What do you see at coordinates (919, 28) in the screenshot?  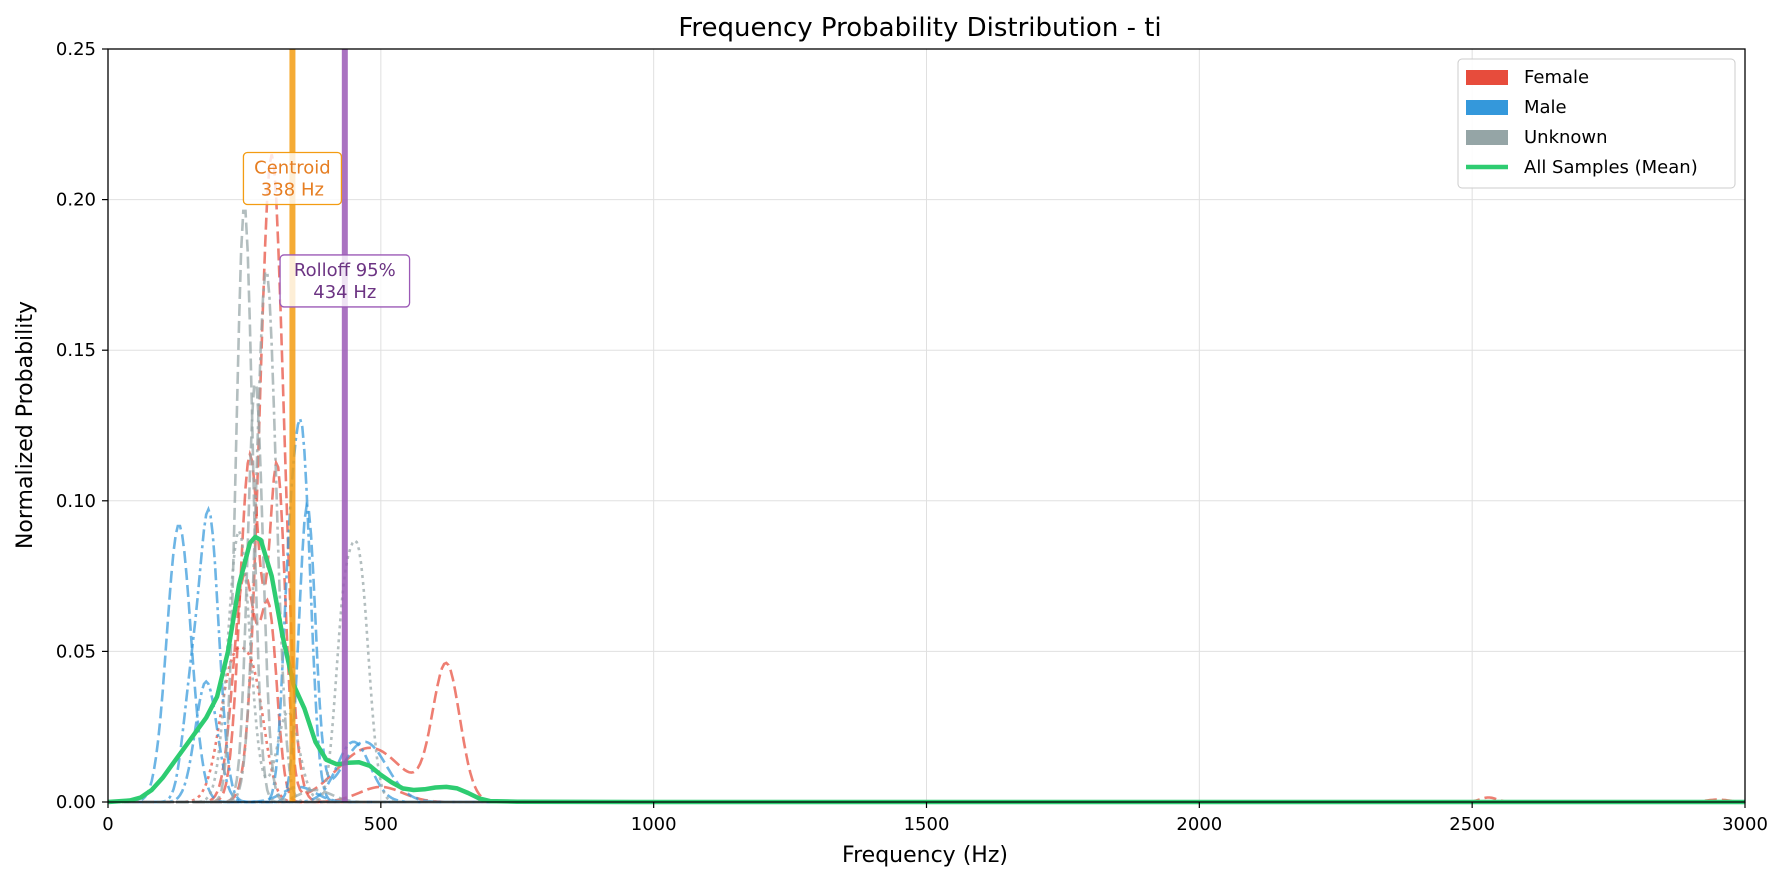 I see `chart-title: Frequency Probability Distribution - ti` at bounding box center [919, 28].